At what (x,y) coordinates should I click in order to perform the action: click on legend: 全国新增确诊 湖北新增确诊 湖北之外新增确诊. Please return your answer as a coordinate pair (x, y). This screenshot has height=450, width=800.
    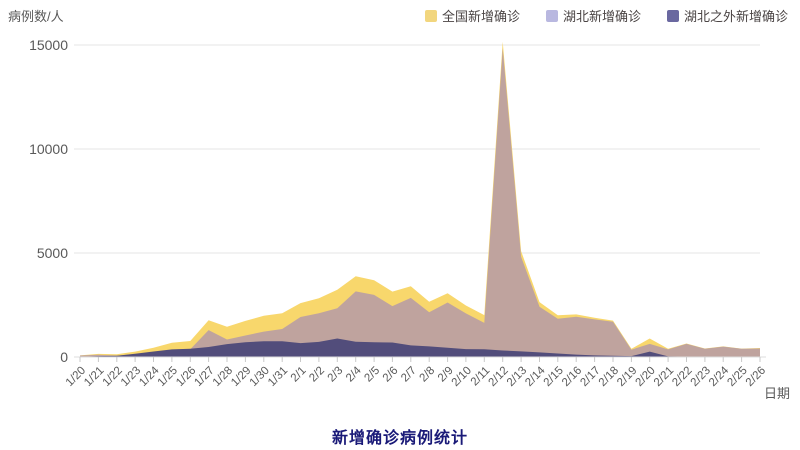
    Looking at the image, I should click on (606, 15).